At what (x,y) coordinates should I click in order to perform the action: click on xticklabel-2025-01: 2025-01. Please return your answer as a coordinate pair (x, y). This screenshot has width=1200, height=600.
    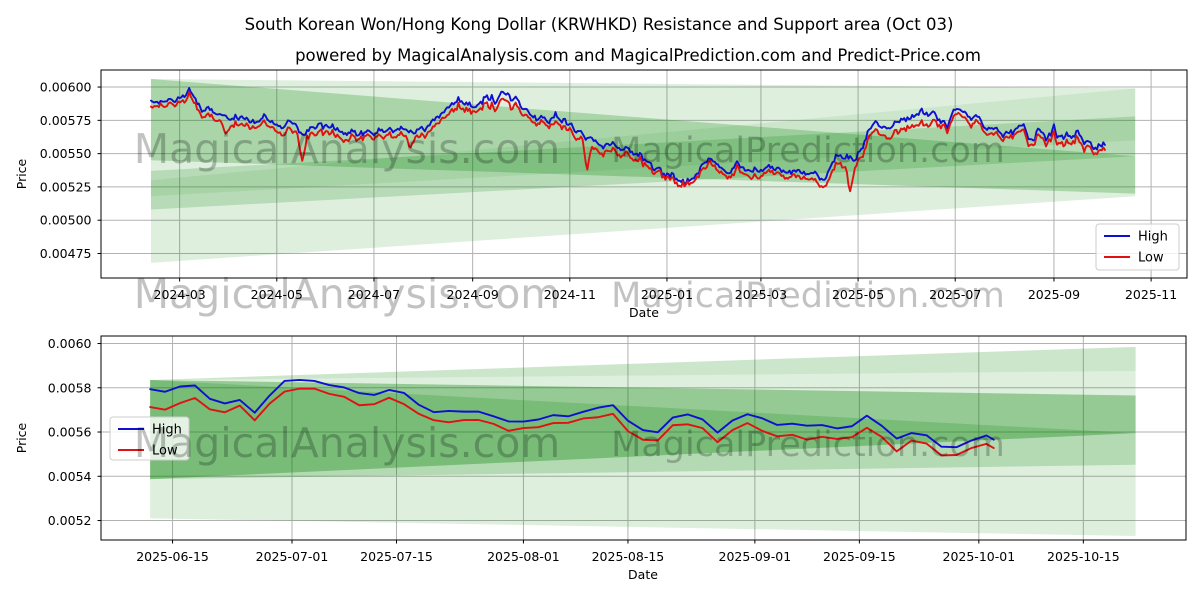
    Looking at the image, I should click on (667, 294).